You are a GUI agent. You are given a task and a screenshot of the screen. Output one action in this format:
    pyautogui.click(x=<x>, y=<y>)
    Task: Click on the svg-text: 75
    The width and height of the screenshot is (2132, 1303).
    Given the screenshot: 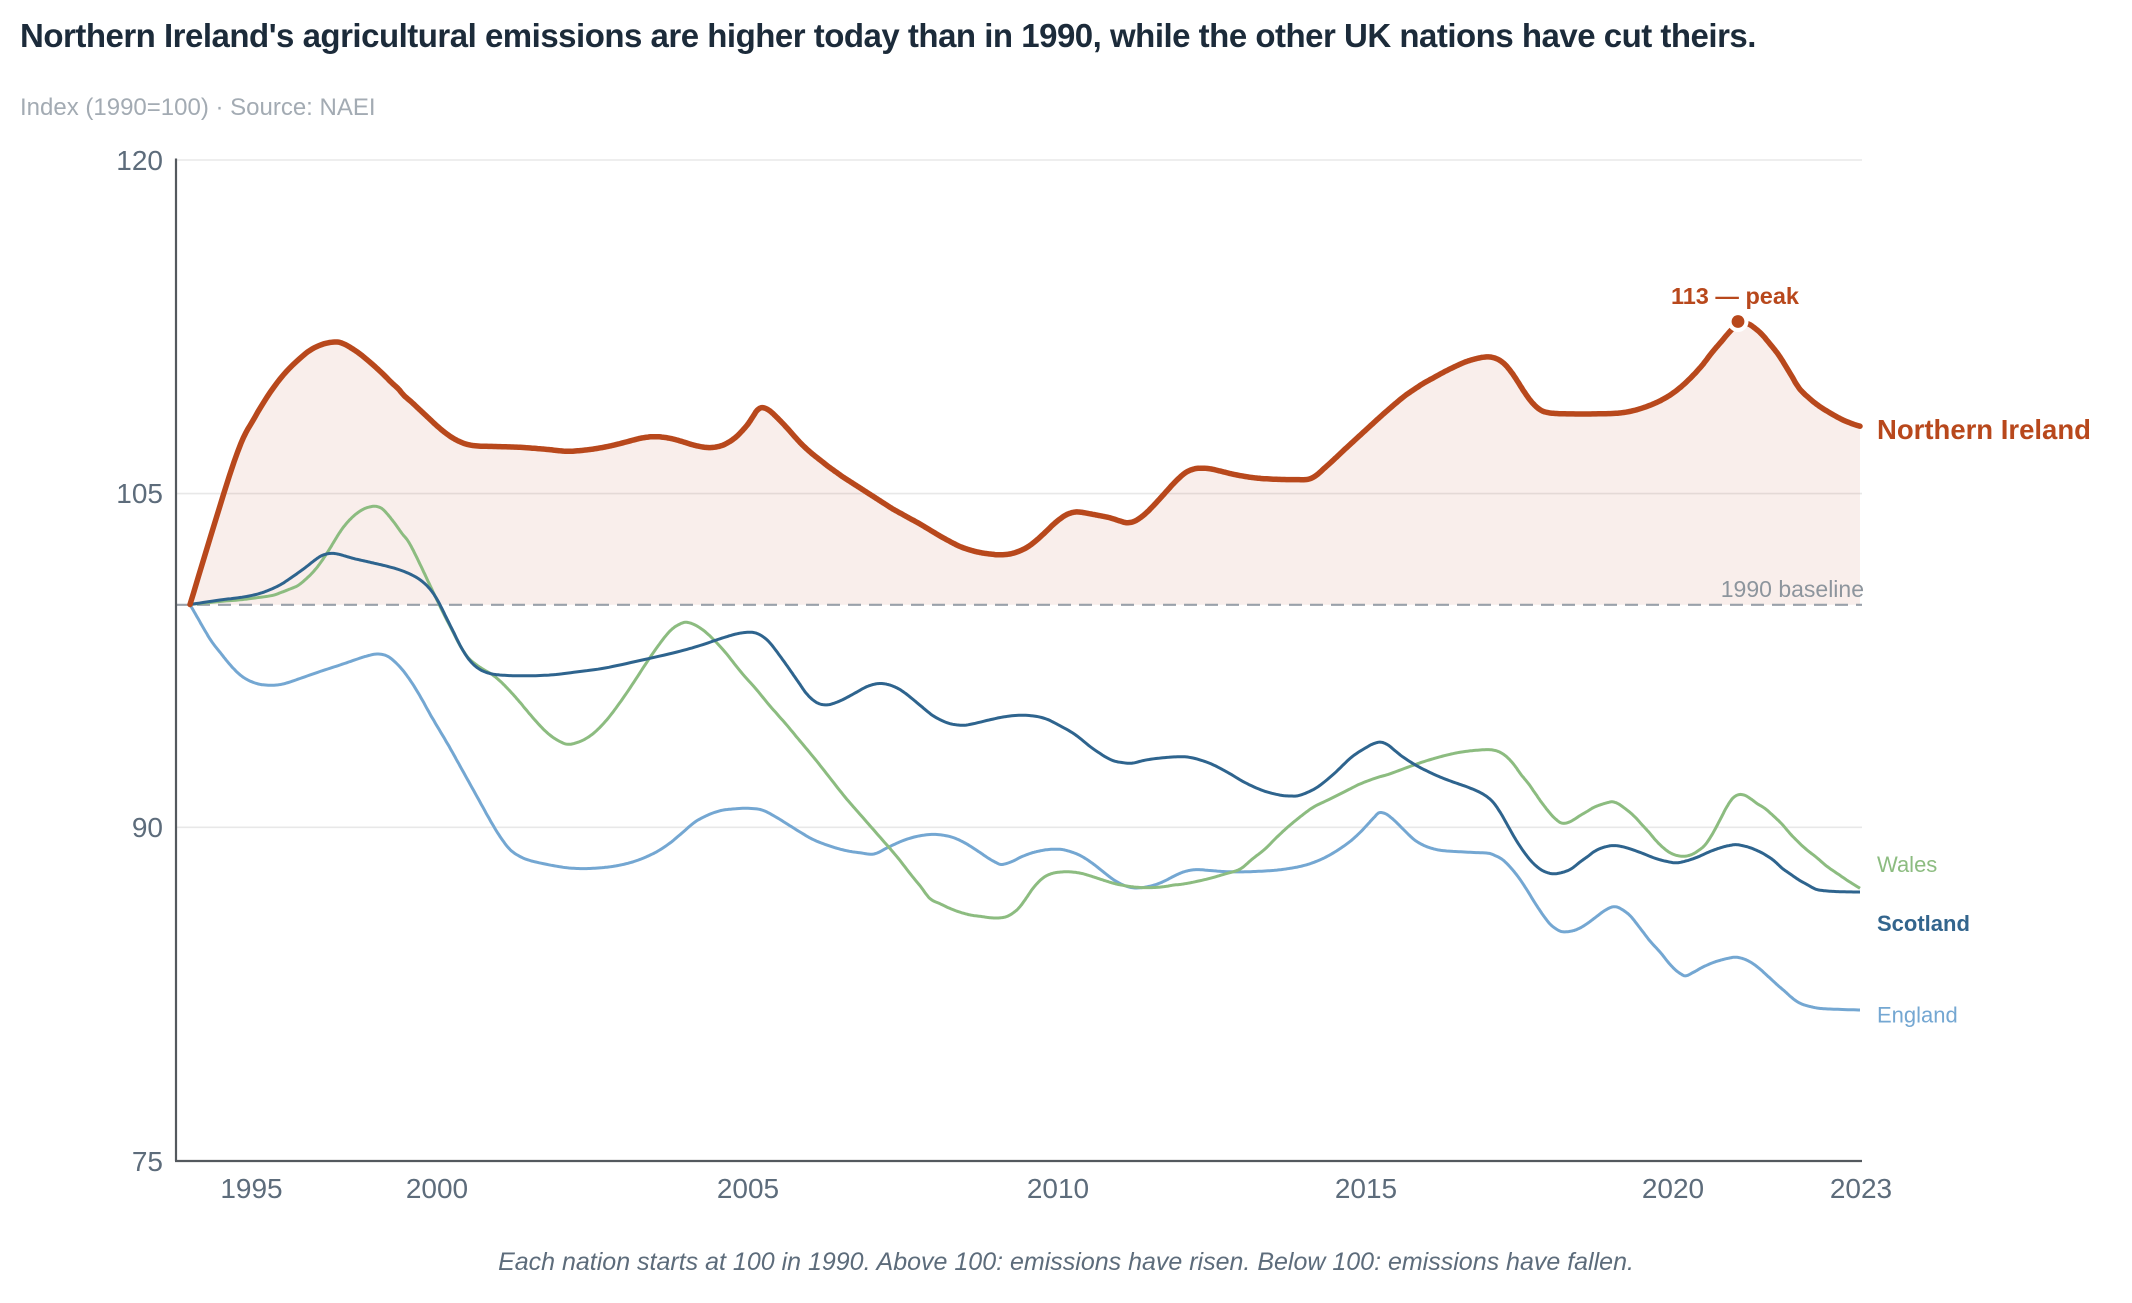 What is the action you would take?
    pyautogui.click(x=147, y=1161)
    